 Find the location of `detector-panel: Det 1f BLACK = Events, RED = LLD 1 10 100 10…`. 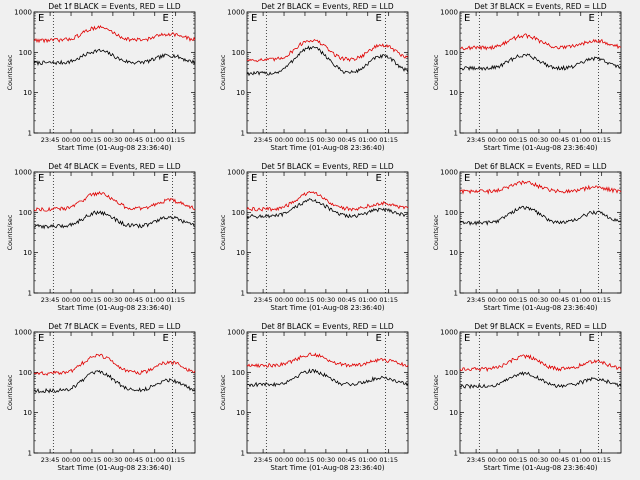

detector-panel: Det 1f BLACK = Events, RED = LLD 1 10 100 10… is located at coordinates (106, 80).